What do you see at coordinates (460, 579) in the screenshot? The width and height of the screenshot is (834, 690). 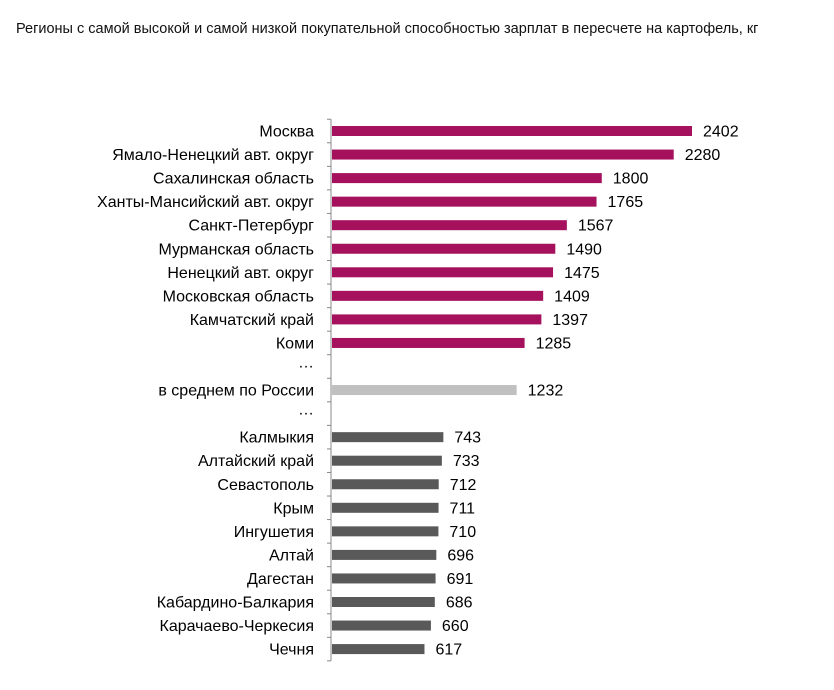 I see `value-label: 691` at bounding box center [460, 579].